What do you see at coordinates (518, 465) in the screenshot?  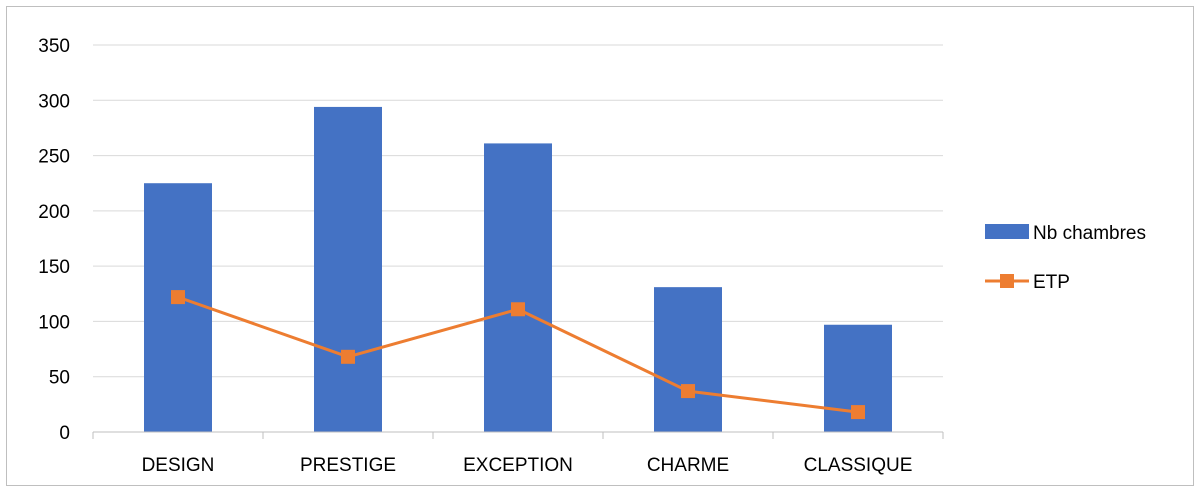 I see `x-tick-label: EXCEPTION` at bounding box center [518, 465].